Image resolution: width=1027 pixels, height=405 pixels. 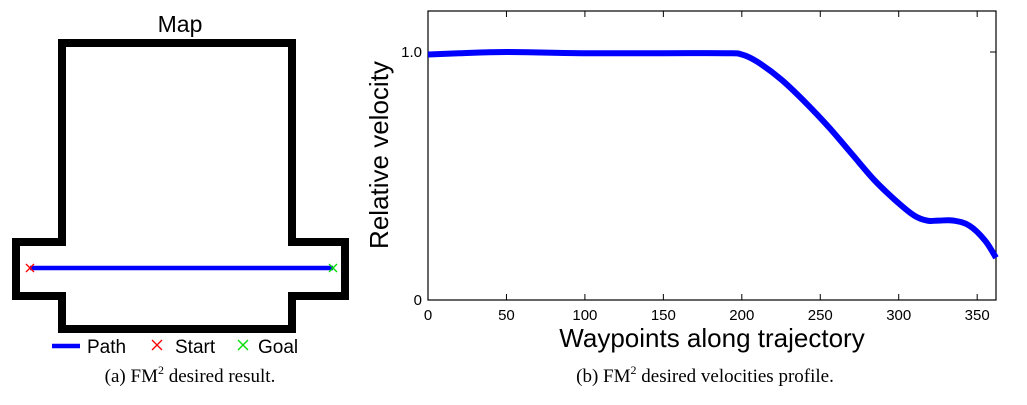 What do you see at coordinates (977, 315) in the screenshot?
I see `x-tick-label: 350` at bounding box center [977, 315].